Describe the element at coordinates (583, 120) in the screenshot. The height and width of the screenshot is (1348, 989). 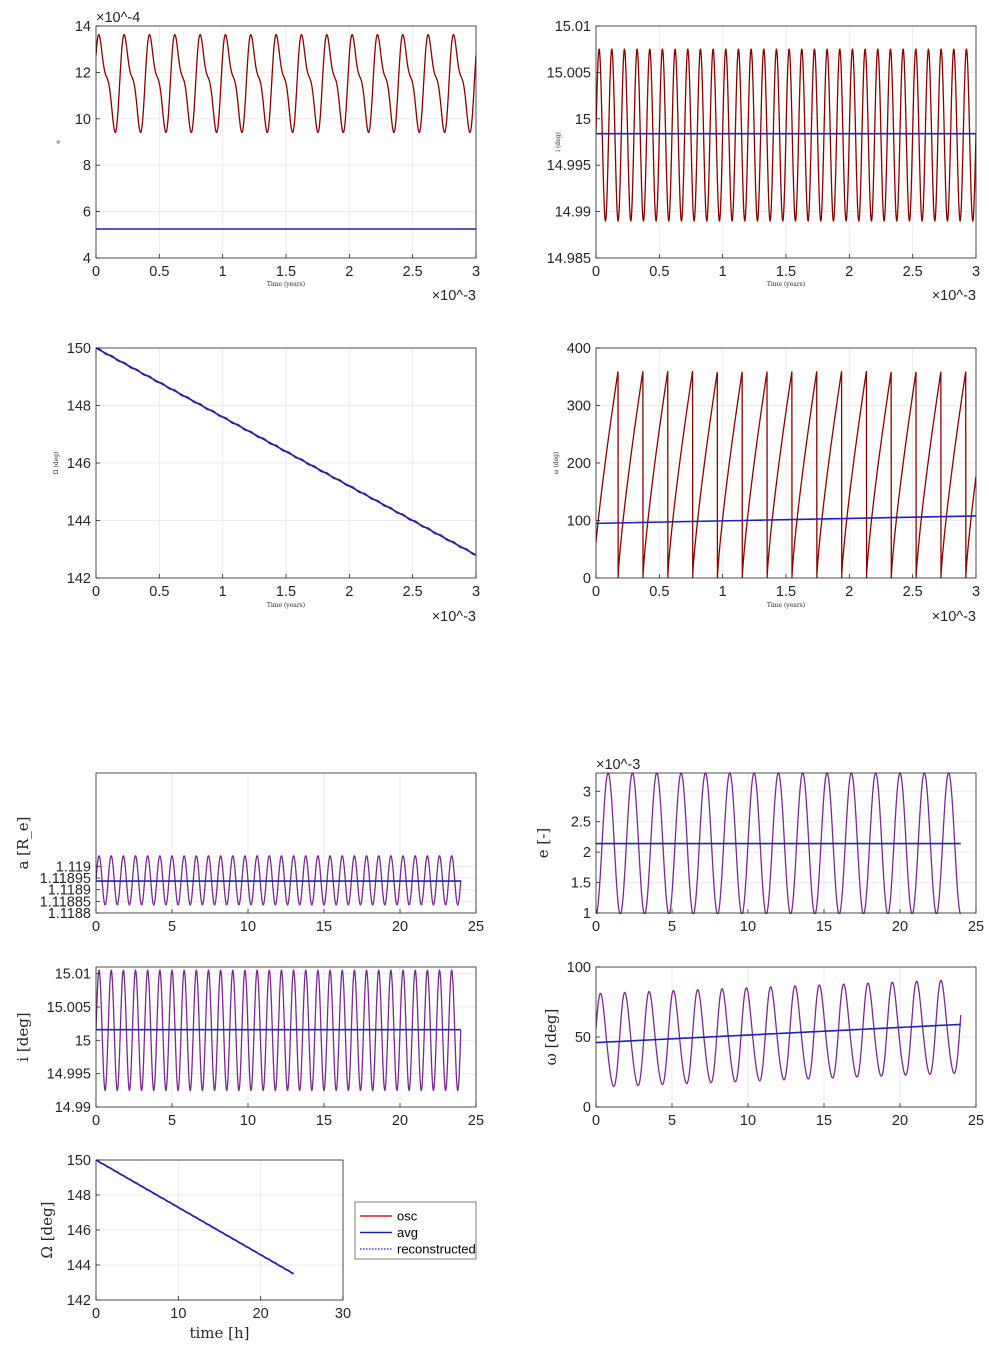
I see `y-tick-label: 15` at that location.